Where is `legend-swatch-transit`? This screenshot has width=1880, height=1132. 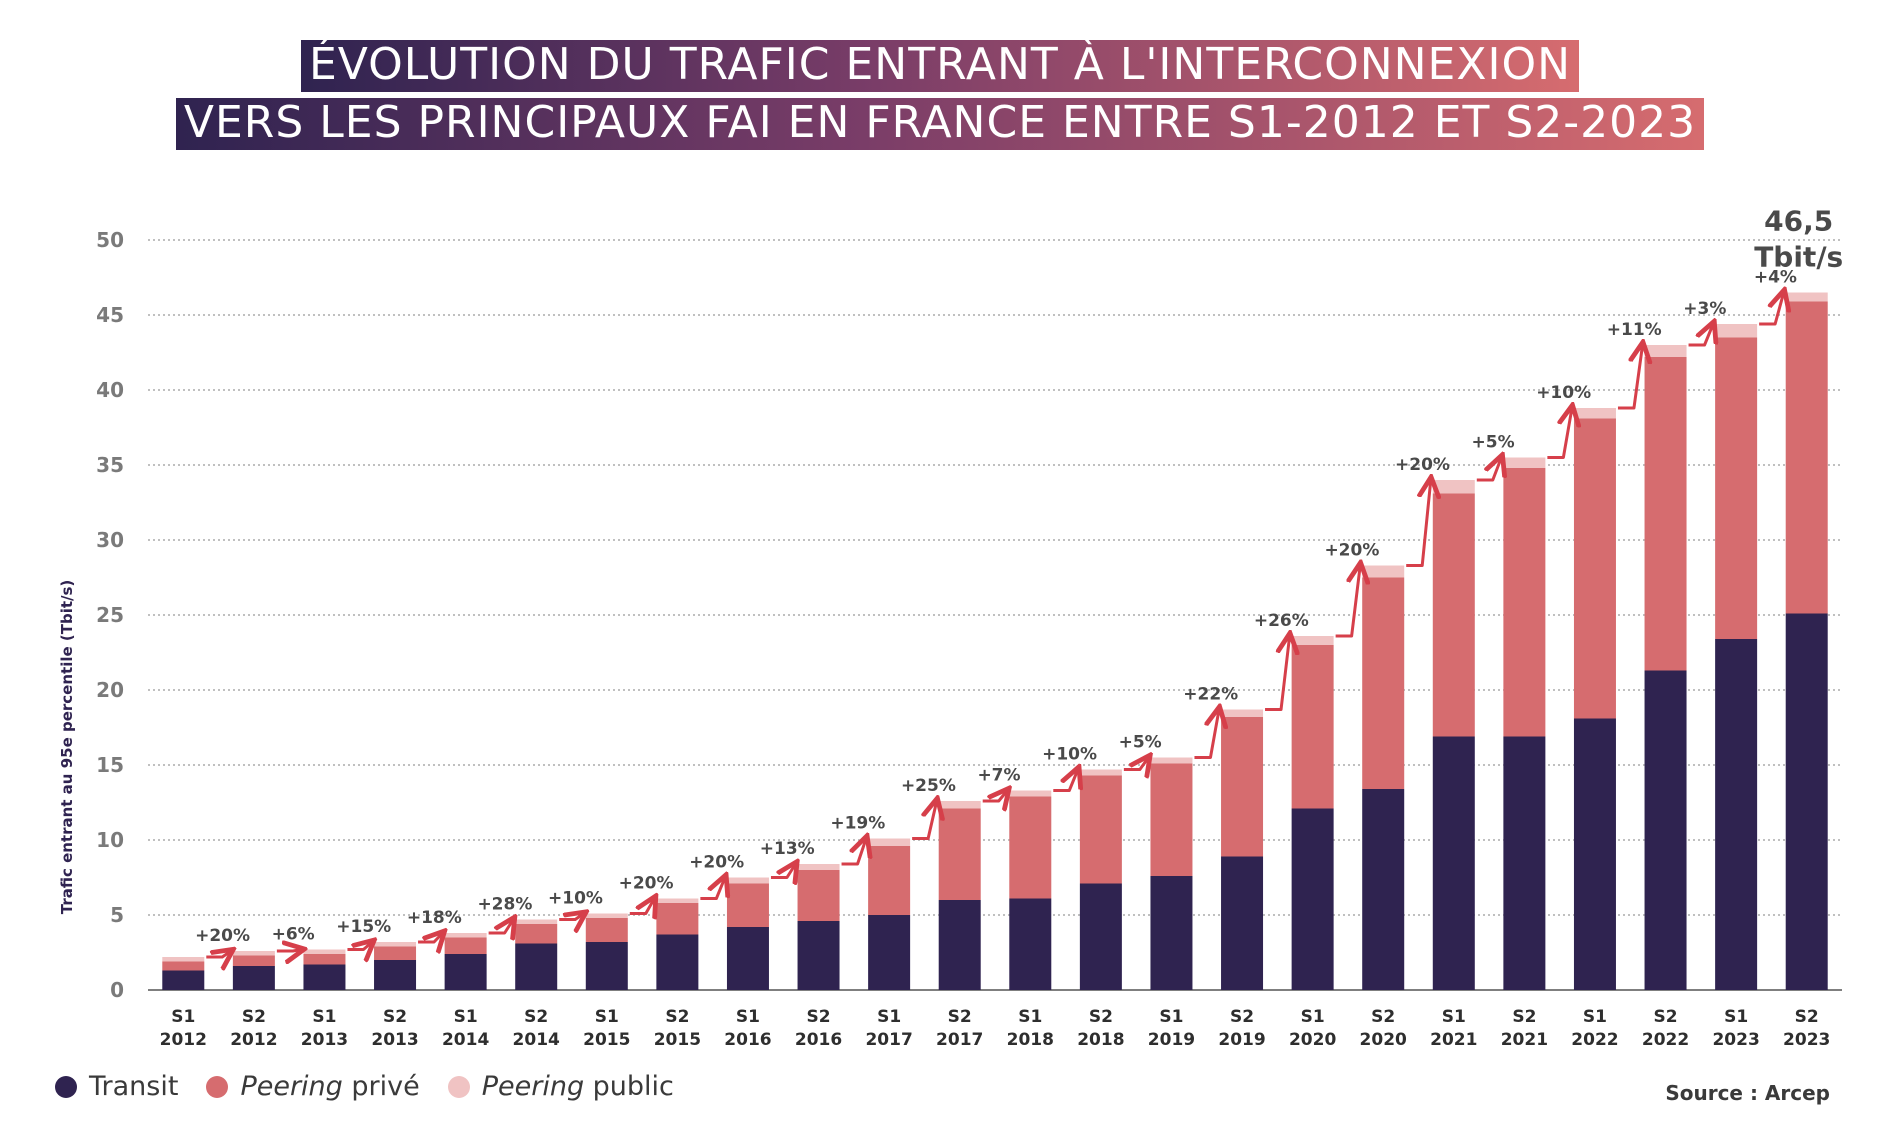 legend-swatch-transit is located at coordinates (66, 1086).